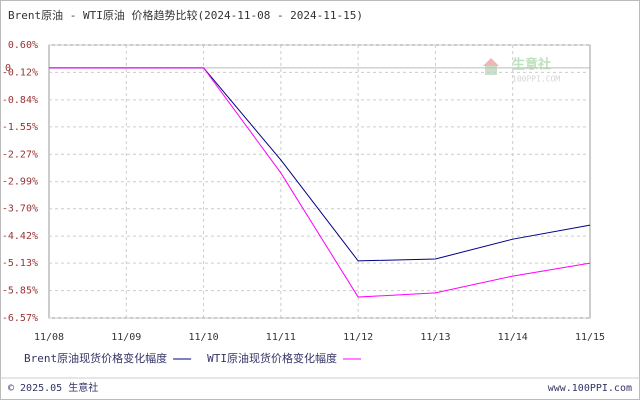  What do you see at coordinates (20, 263) in the screenshot?
I see `y-tick-label: -5.13%` at bounding box center [20, 263].